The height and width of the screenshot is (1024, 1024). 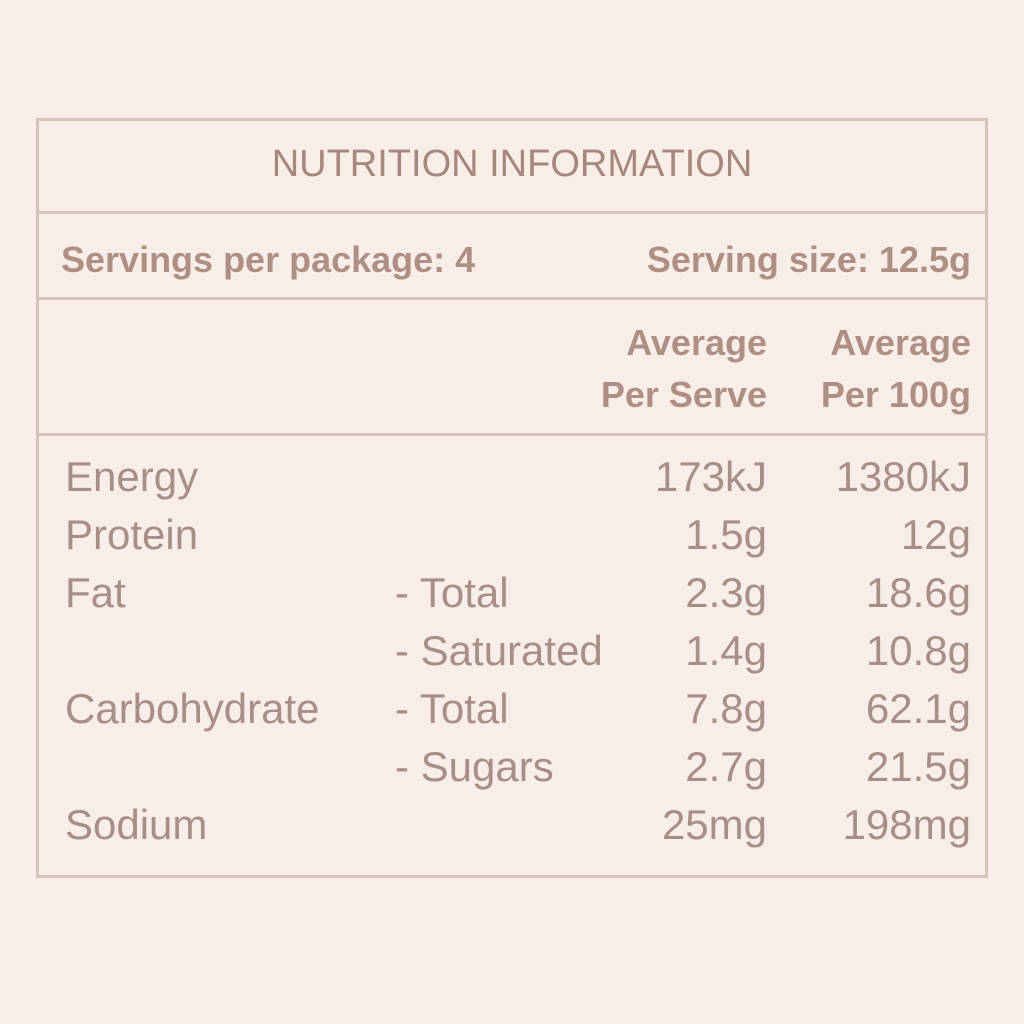 What do you see at coordinates (512, 714) in the screenshot?
I see `table-row: Carbohydrate - Total 7.8g 62.1g` at bounding box center [512, 714].